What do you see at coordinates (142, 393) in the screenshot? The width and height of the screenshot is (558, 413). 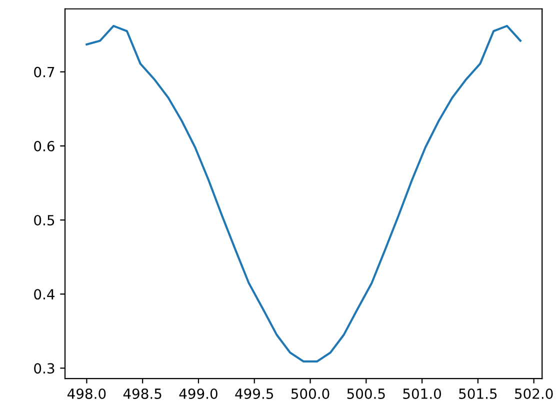 I see `x-tick-label: 498.5` at bounding box center [142, 393].